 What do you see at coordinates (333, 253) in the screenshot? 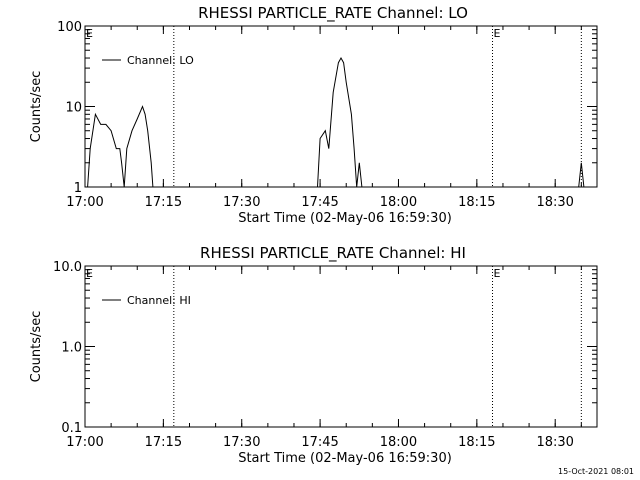
I see `panel-2-title: RHESSI PARTICLE_RATE Channel: HI` at bounding box center [333, 253].